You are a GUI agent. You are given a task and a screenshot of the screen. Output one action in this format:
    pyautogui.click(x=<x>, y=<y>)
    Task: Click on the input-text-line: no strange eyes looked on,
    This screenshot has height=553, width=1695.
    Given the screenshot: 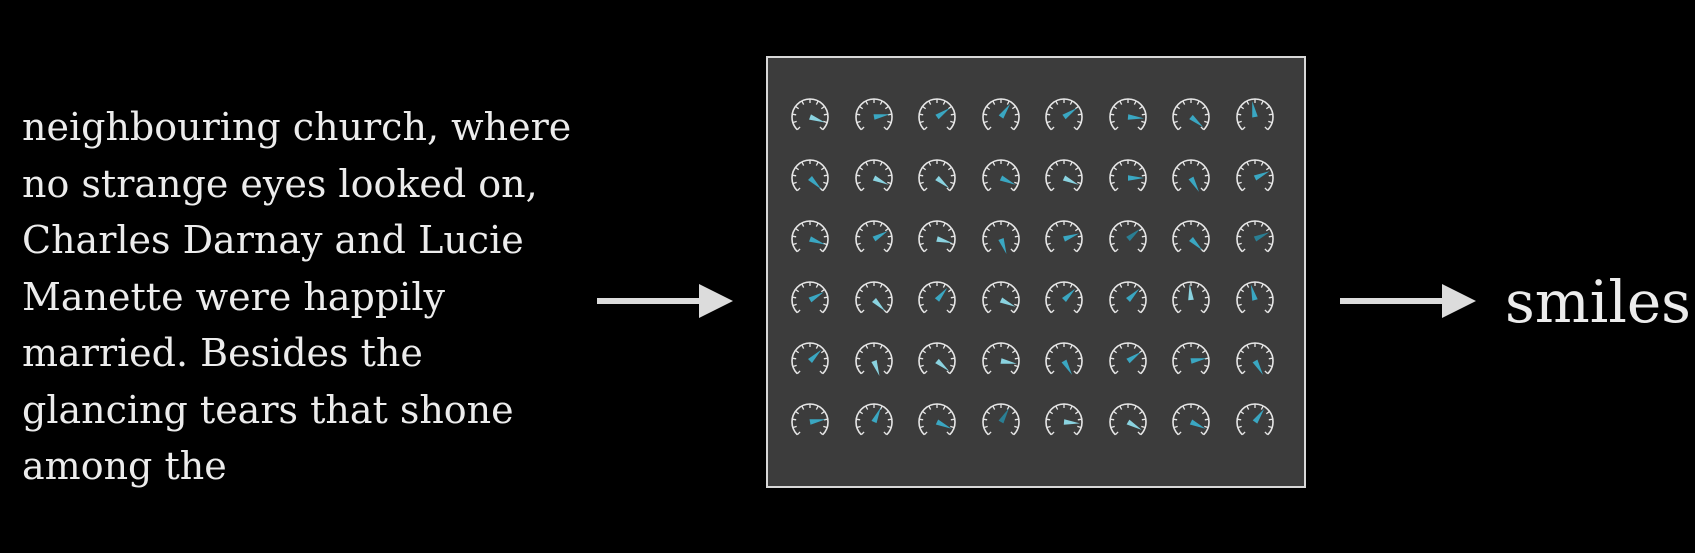 What is the action you would take?
    pyautogui.click(x=280, y=183)
    